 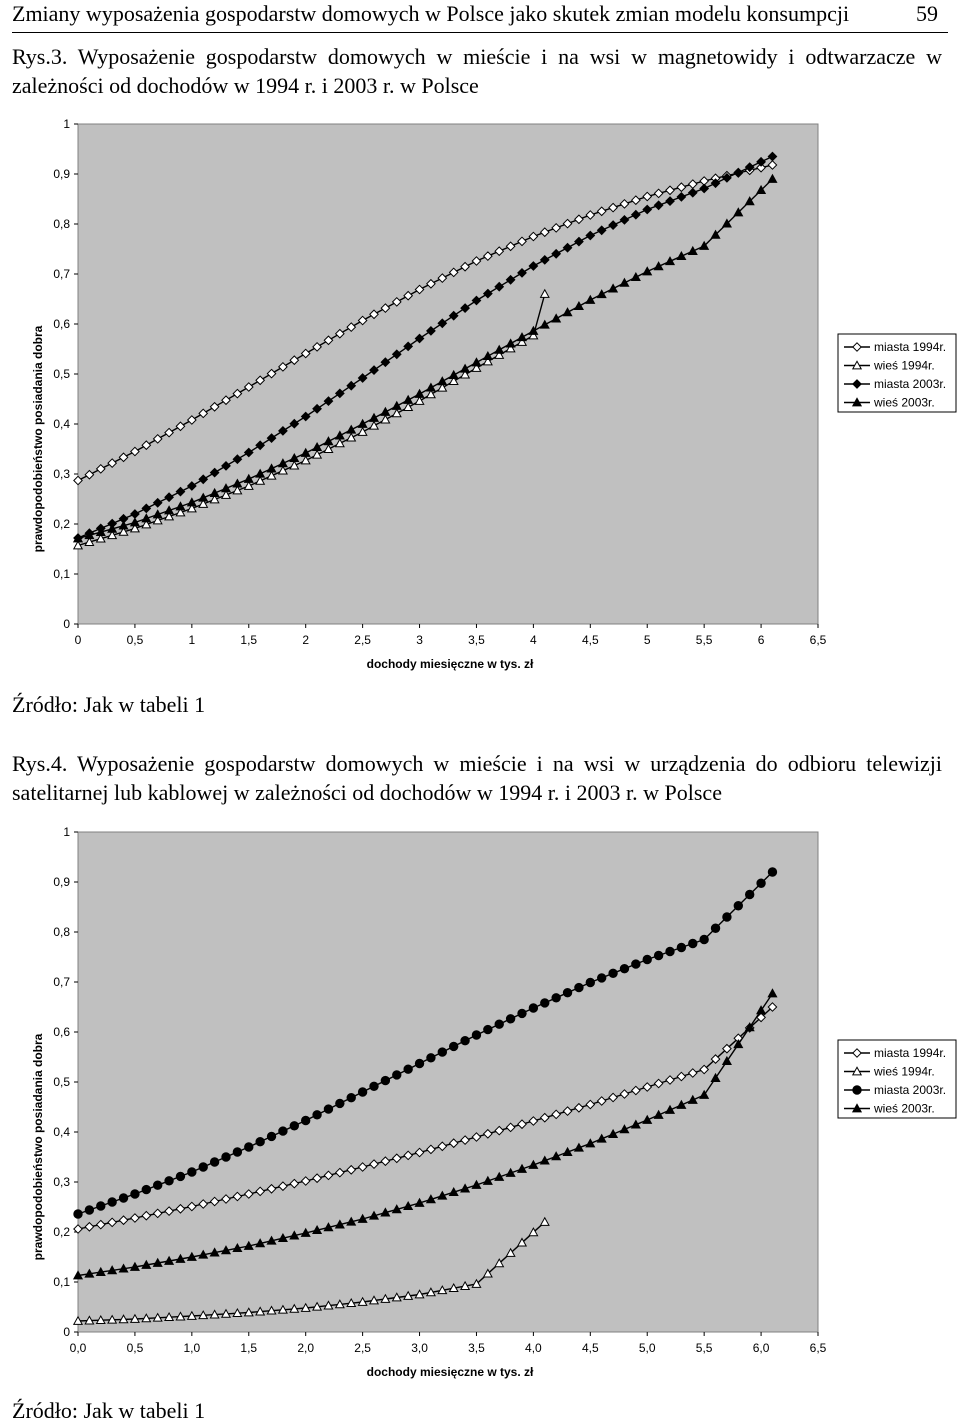 I want to click on x-tick-label: 1,5, so click(x=248, y=640).